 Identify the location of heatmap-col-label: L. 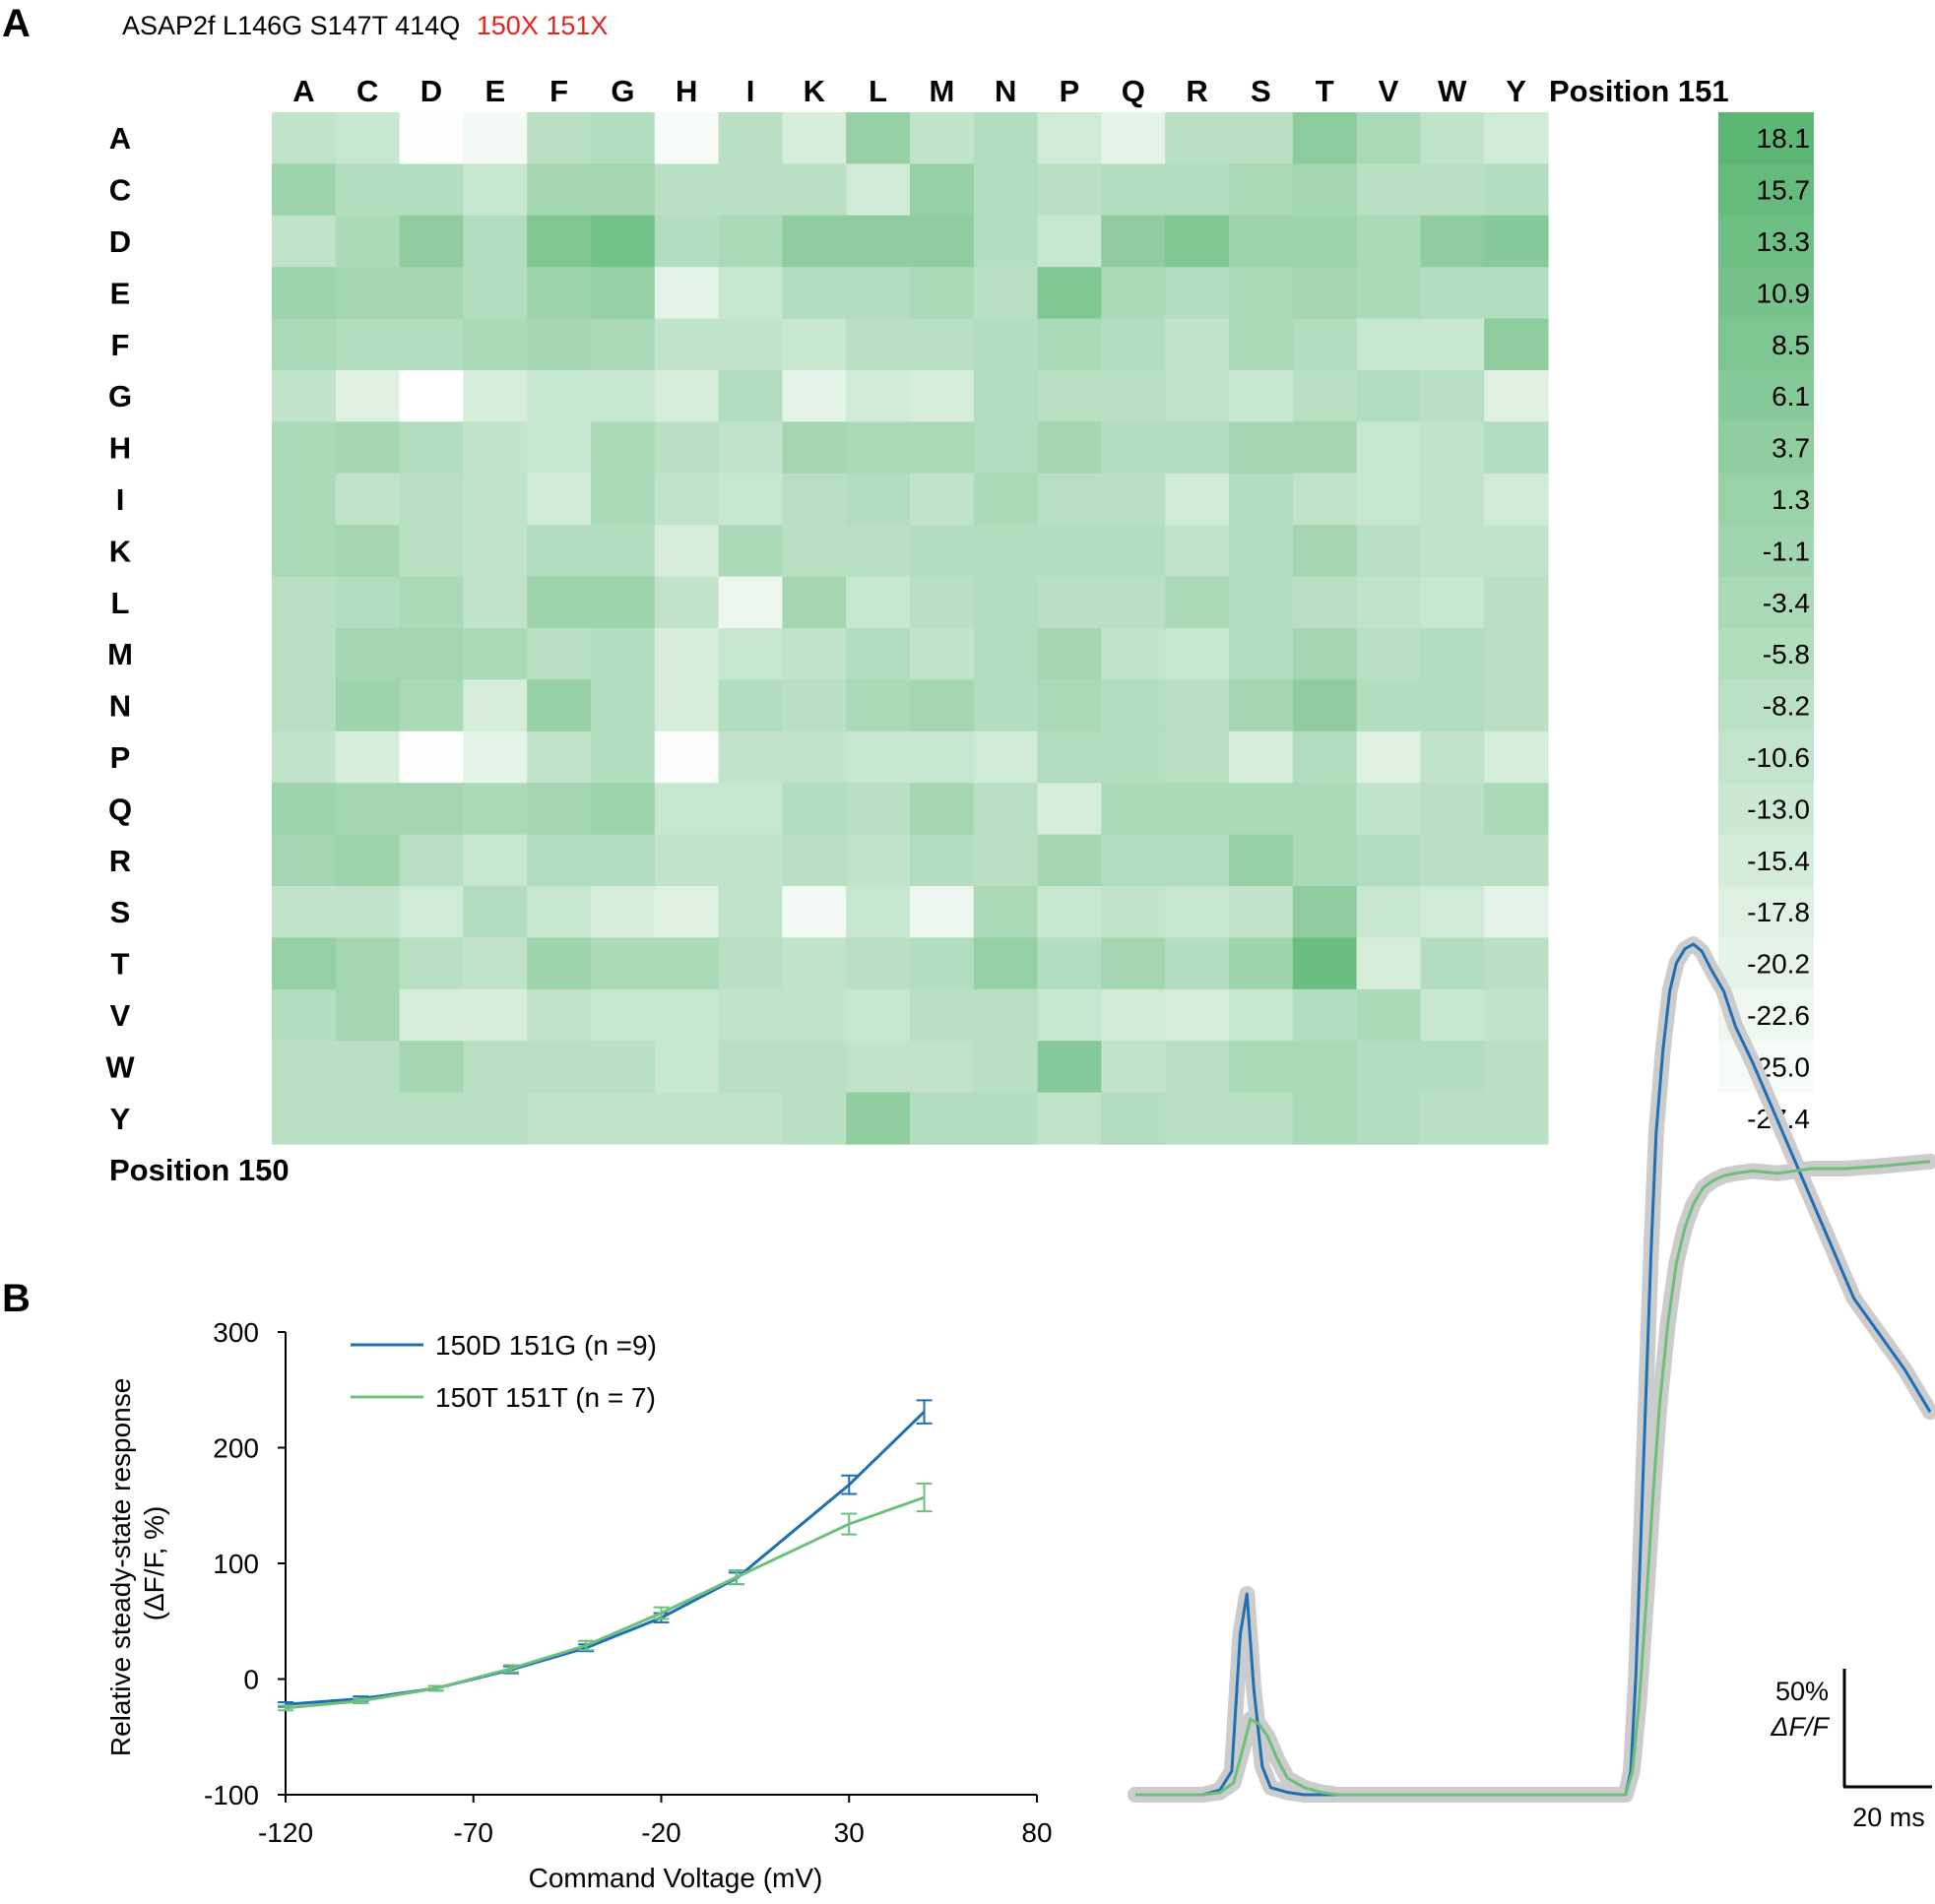
(878, 91).